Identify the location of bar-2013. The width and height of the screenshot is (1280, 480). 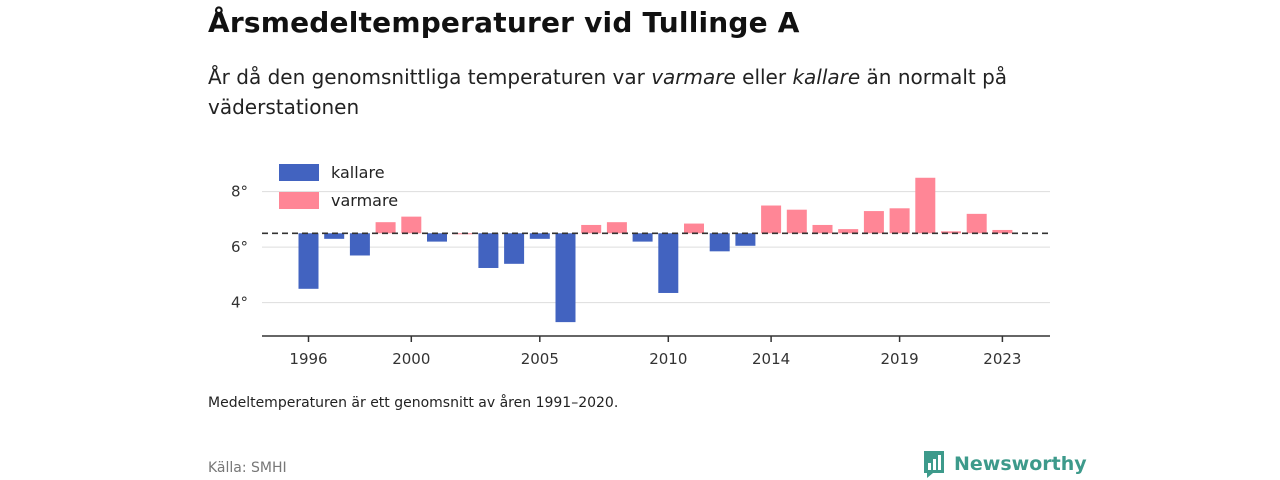
(745, 239).